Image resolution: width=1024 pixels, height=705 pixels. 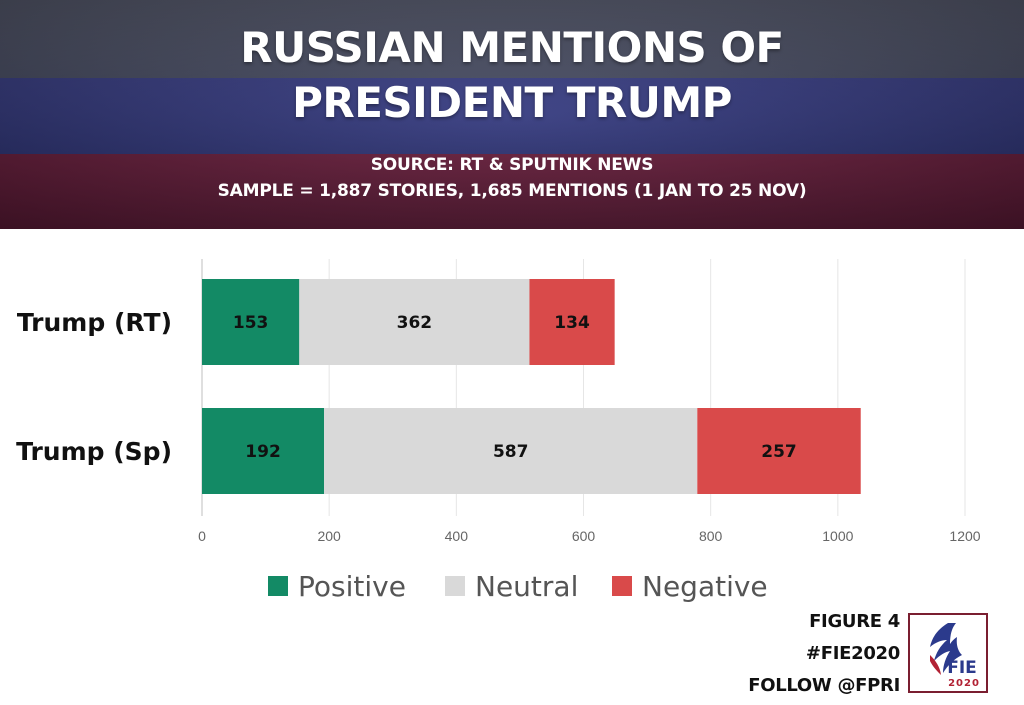 I want to click on legend-label-negative: Negative, so click(x=705, y=586).